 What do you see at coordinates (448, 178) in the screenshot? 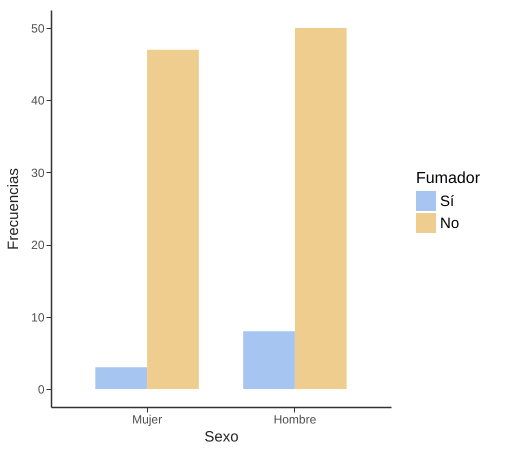
I see `legend-title: Fumador` at bounding box center [448, 178].